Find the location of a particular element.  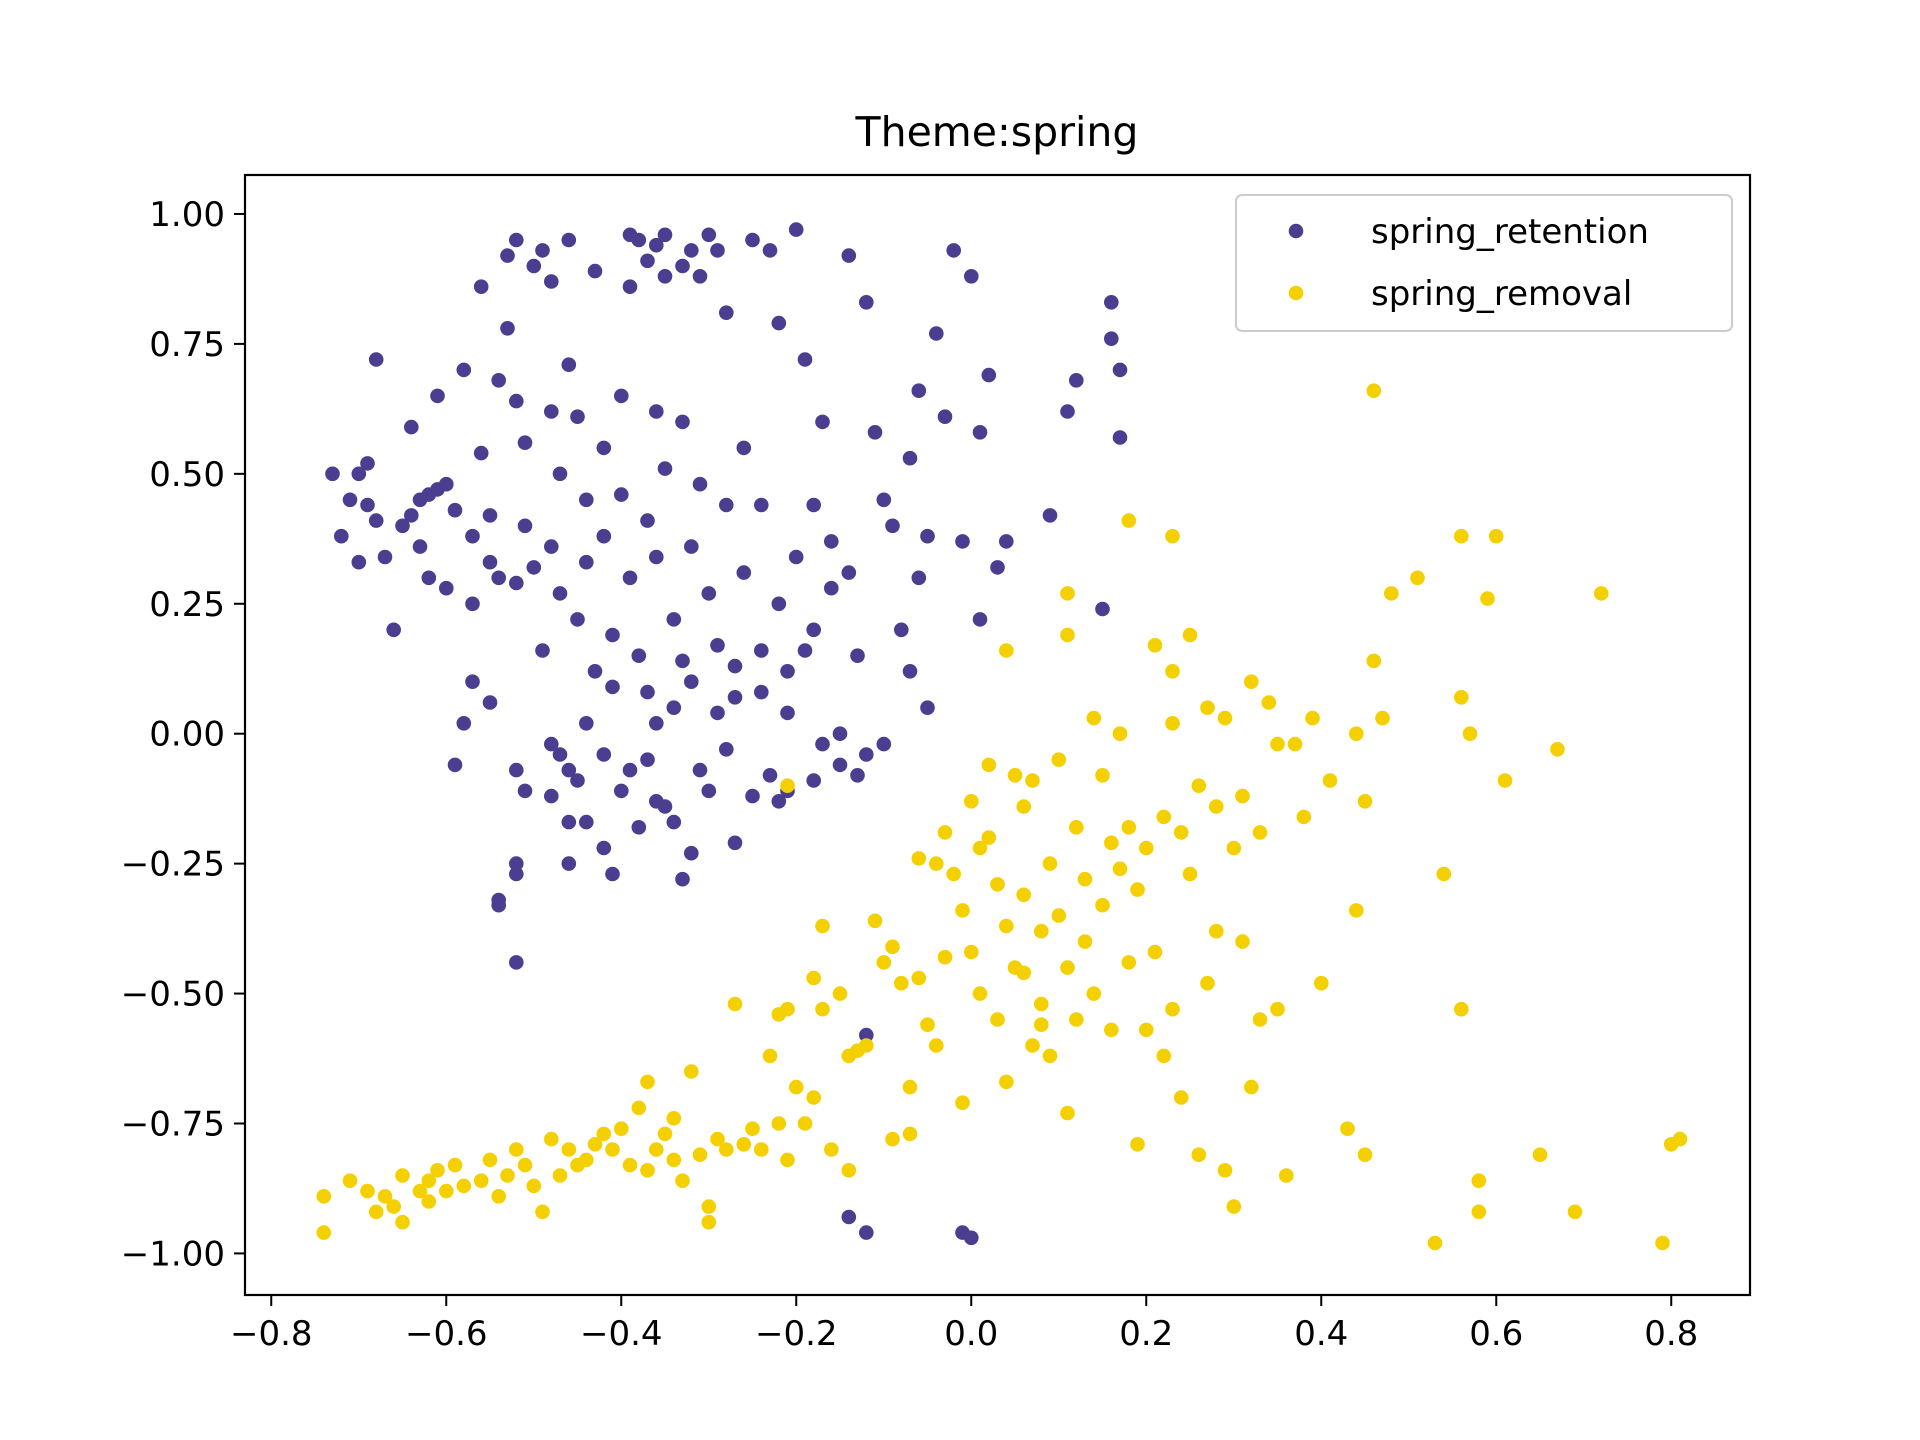

y-tick-label: 0.00 is located at coordinates (187, 735).